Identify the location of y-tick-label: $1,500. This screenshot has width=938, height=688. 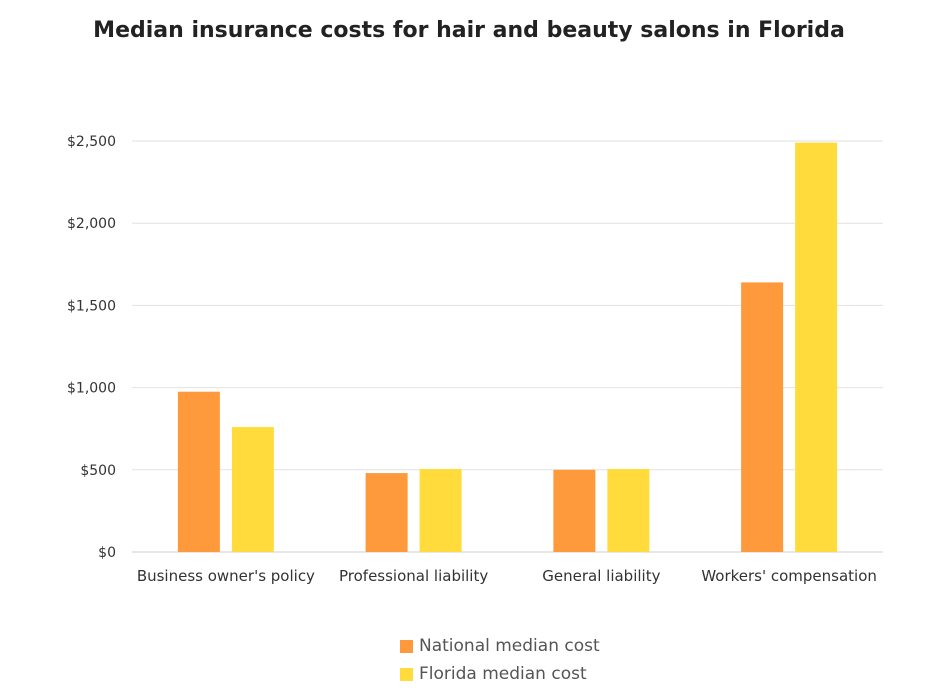
(91, 306).